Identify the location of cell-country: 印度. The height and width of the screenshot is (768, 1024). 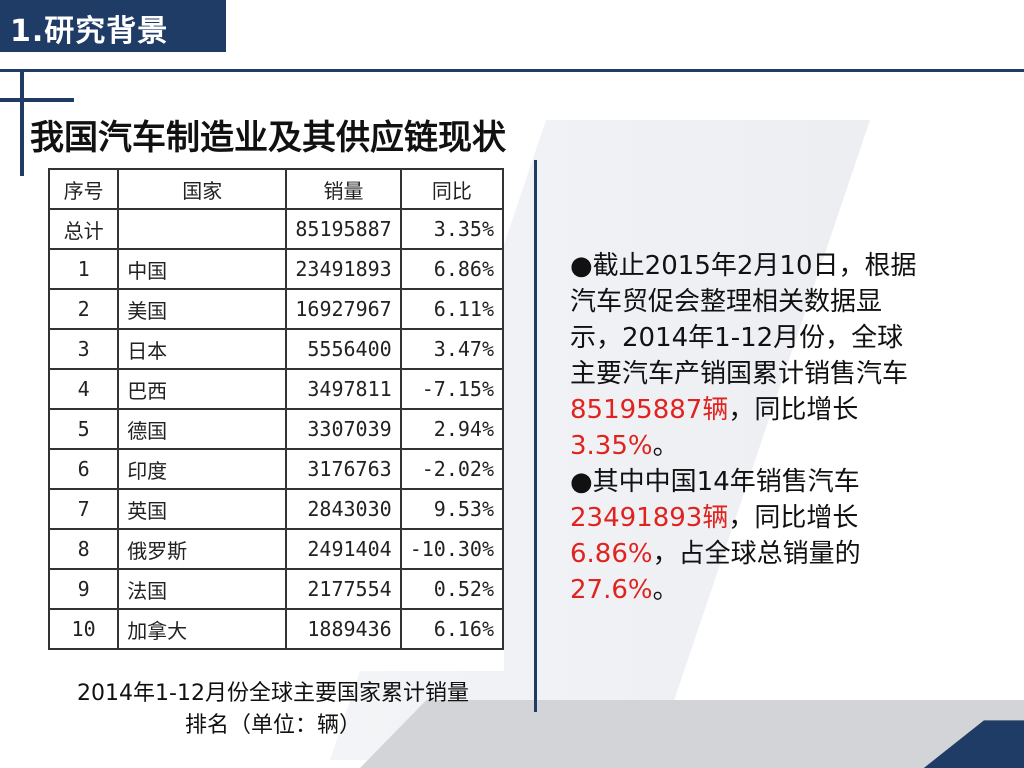
(202, 469).